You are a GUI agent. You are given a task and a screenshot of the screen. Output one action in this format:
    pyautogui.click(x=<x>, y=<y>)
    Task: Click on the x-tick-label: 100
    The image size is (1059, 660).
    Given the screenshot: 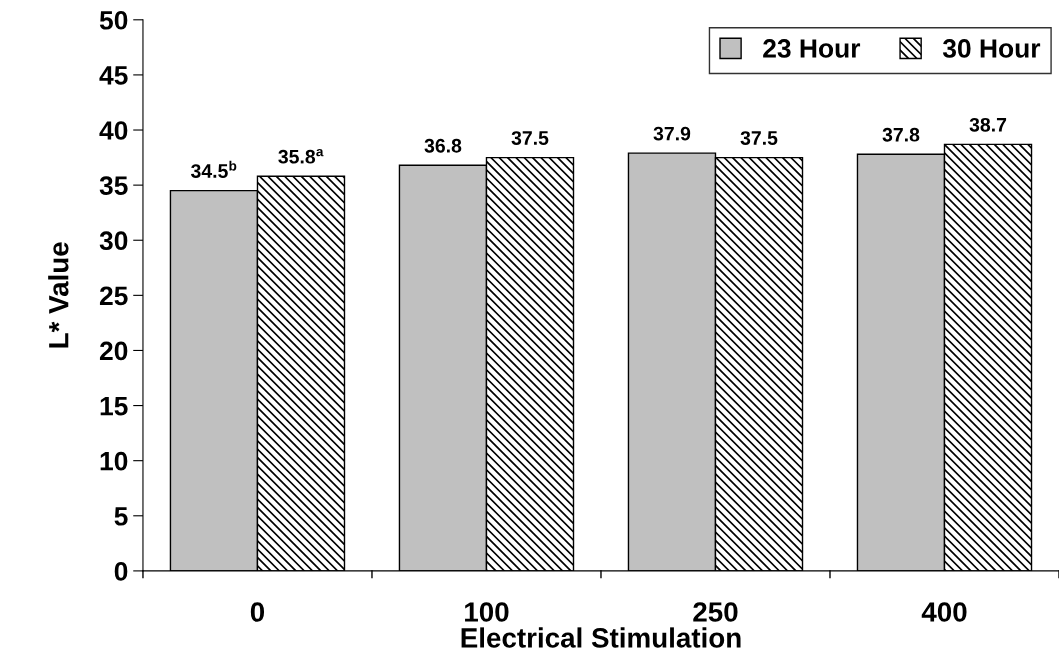 What is the action you would take?
    pyautogui.click(x=487, y=612)
    